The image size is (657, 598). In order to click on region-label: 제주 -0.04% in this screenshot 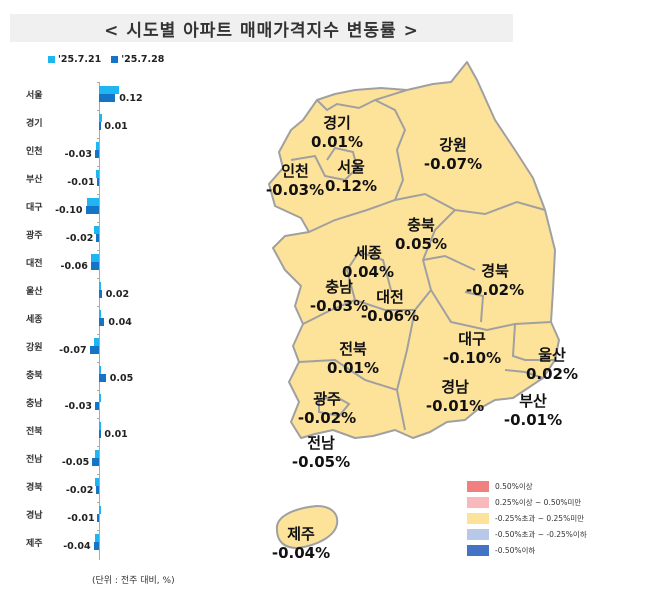, I will do `click(301, 544)`.